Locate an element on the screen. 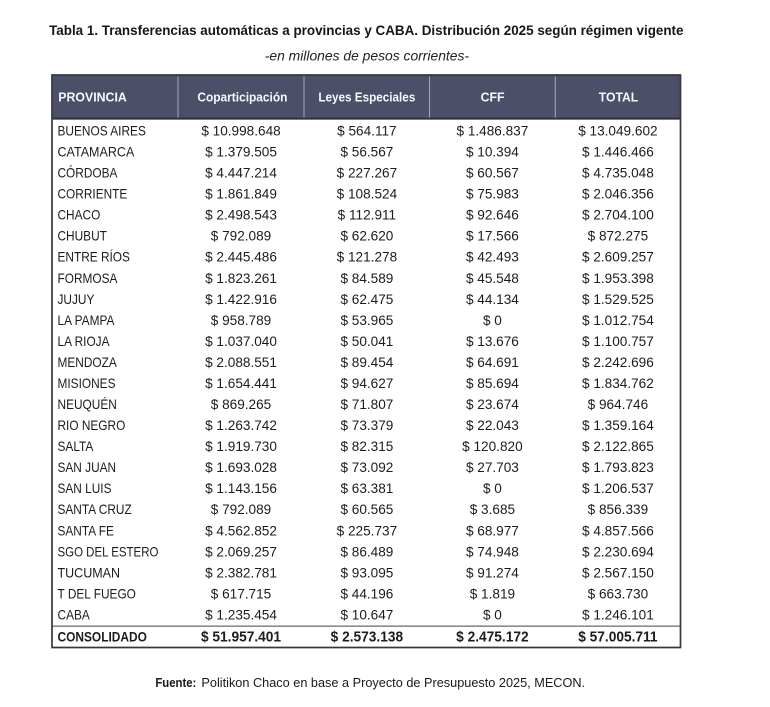 This screenshot has width=770, height=707. svg-text: $ 1.693.028 is located at coordinates (241, 467).